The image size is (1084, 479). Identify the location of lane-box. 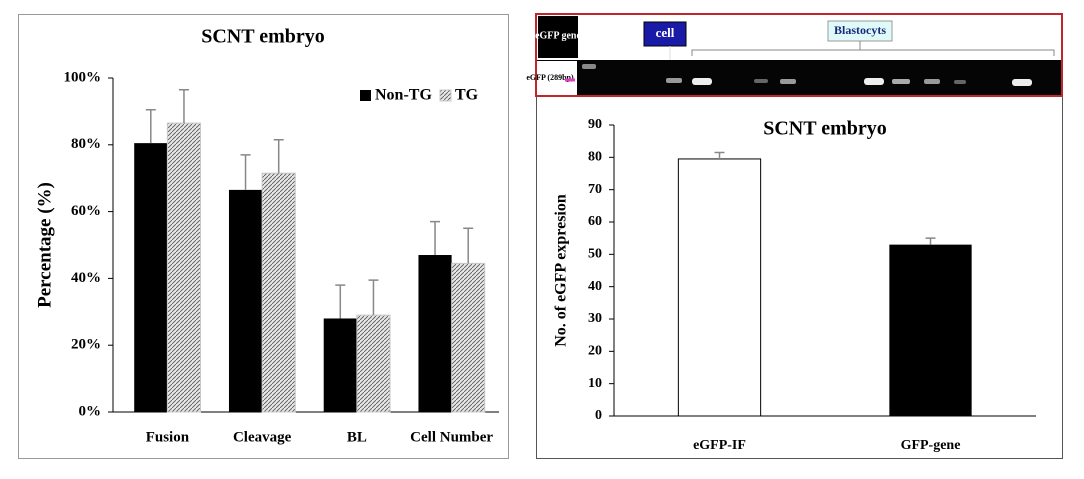
(665, 34).